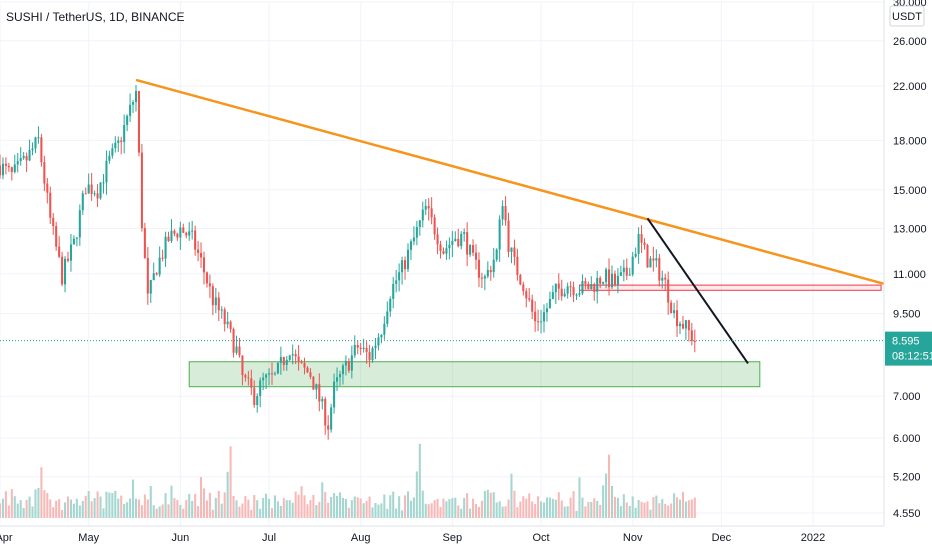 Image resolution: width=932 pixels, height=550 pixels. What do you see at coordinates (907, 397) in the screenshot?
I see `price-tick-label: 7.000` at bounding box center [907, 397].